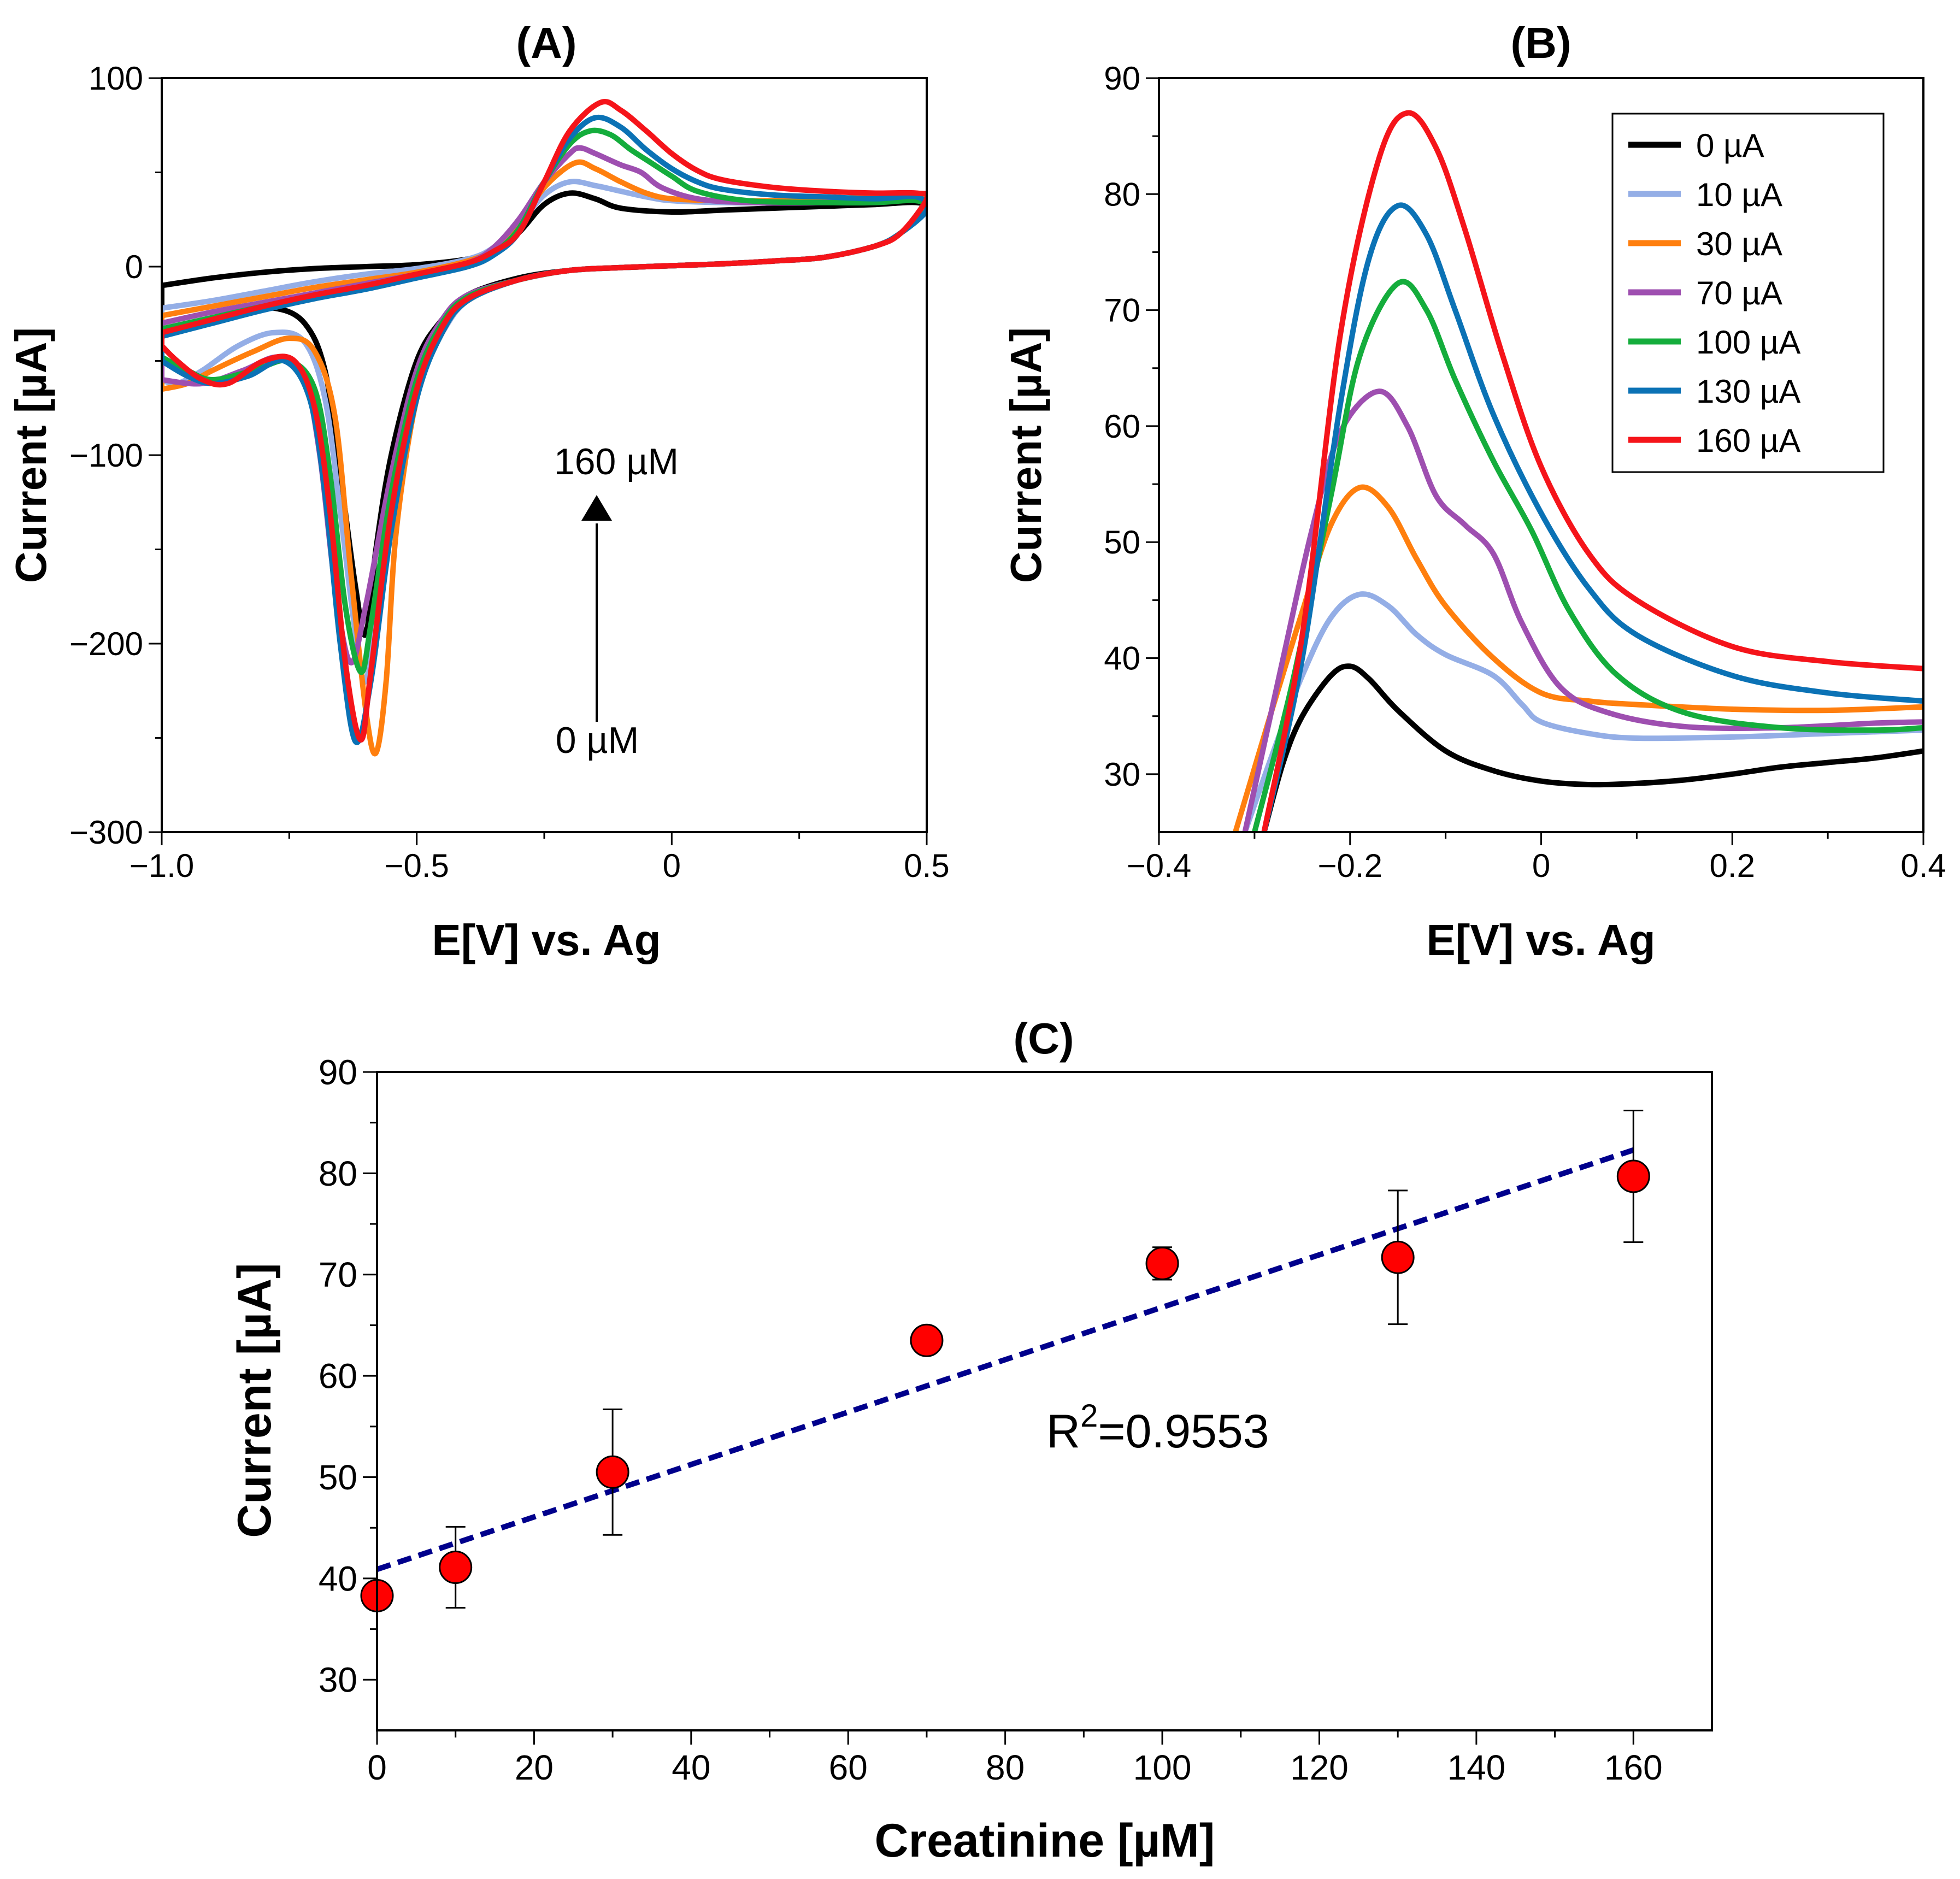  What do you see at coordinates (338, 1680) in the screenshot?
I see `panel-c-ytick-label: 30` at bounding box center [338, 1680].